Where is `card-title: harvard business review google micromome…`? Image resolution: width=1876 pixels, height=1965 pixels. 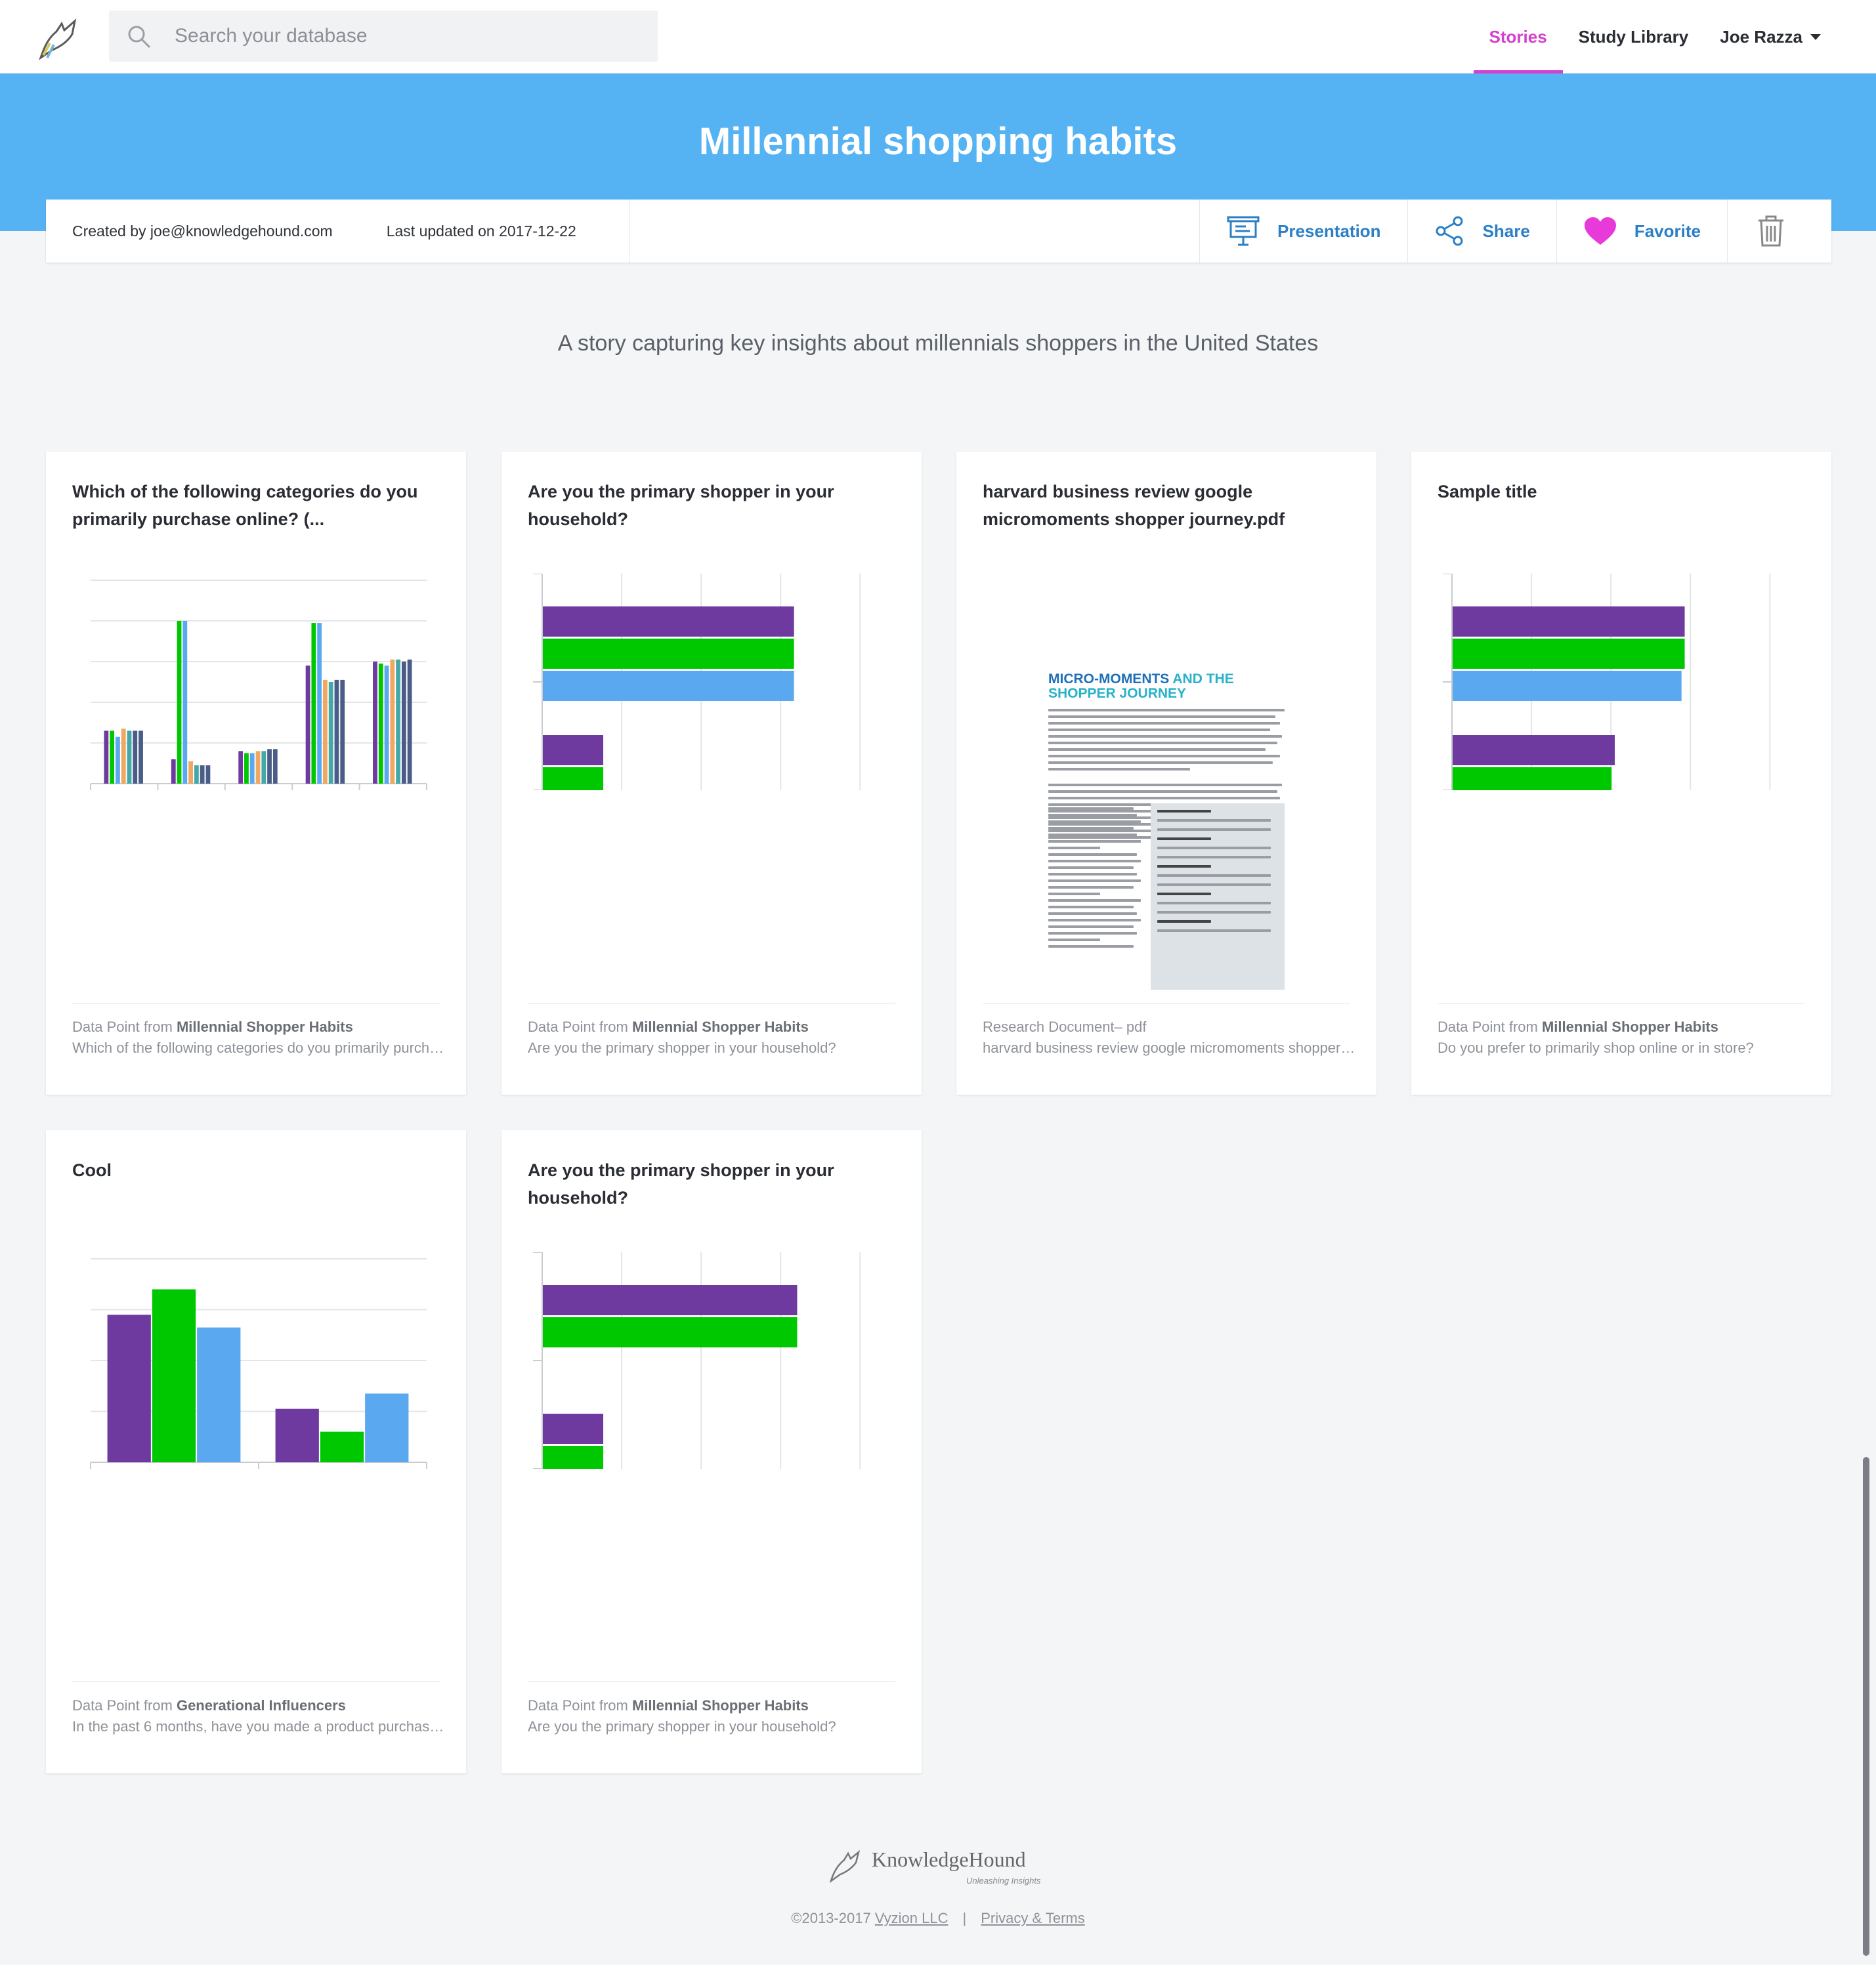 card-title: harvard business review google micromome… is located at coordinates (1134, 505).